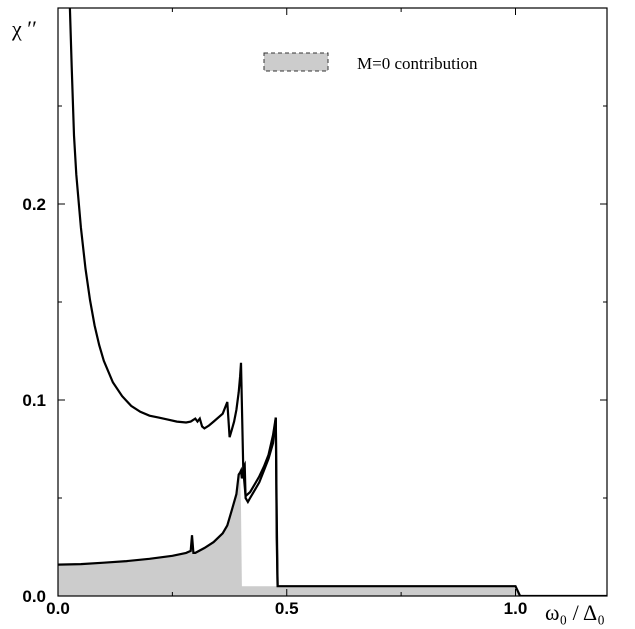  I want to click on legend-label: M=0 contribution, so click(417, 63).